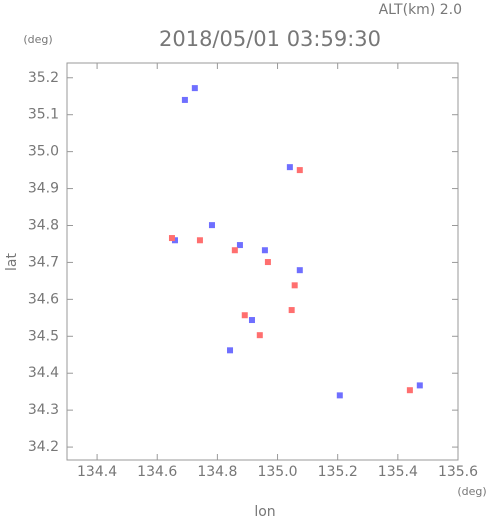  Describe the element at coordinates (43, 447) in the screenshot. I see `y-tick-label: 34.2` at that location.